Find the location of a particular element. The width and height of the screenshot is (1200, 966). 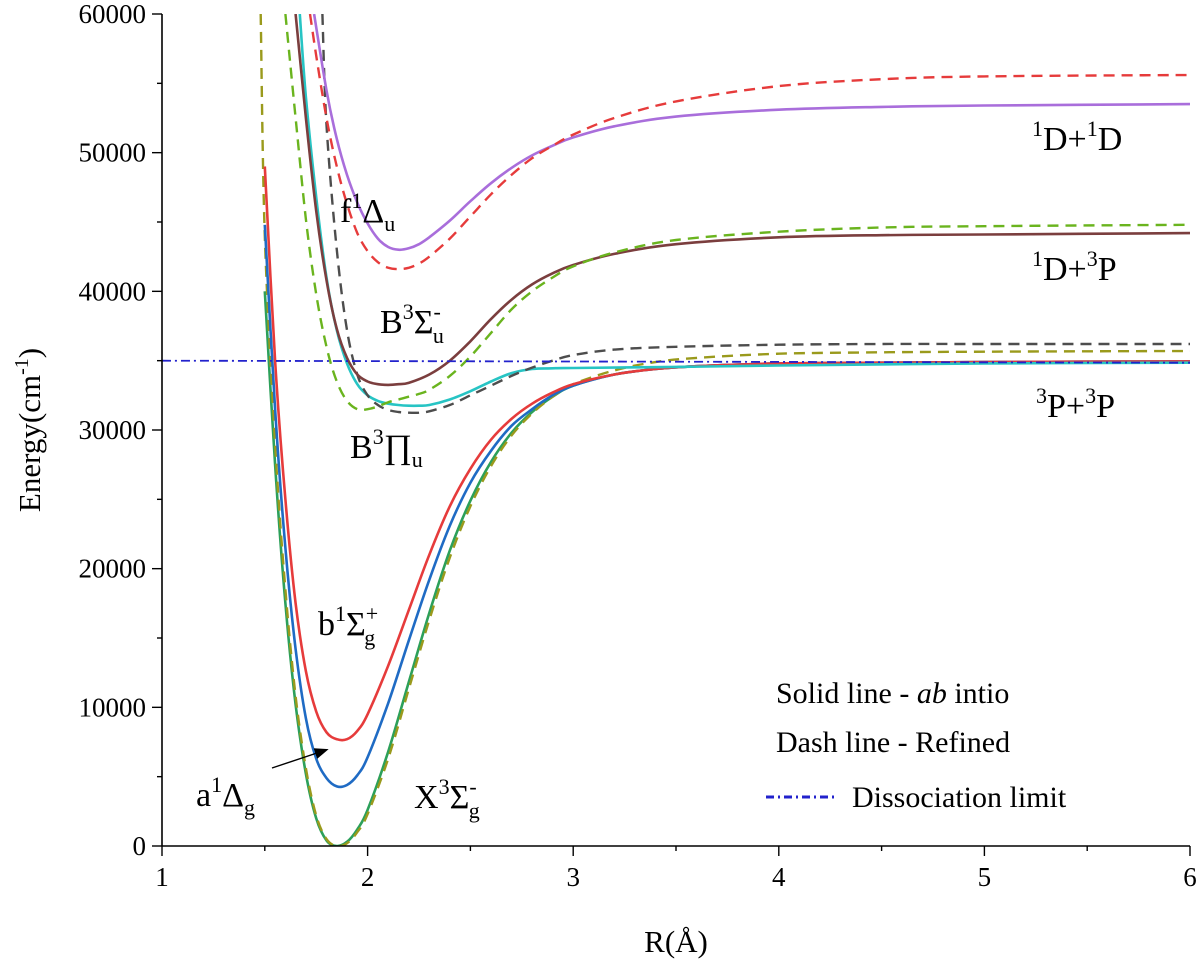

y-tick-label: 40000 is located at coordinates (113, 291).